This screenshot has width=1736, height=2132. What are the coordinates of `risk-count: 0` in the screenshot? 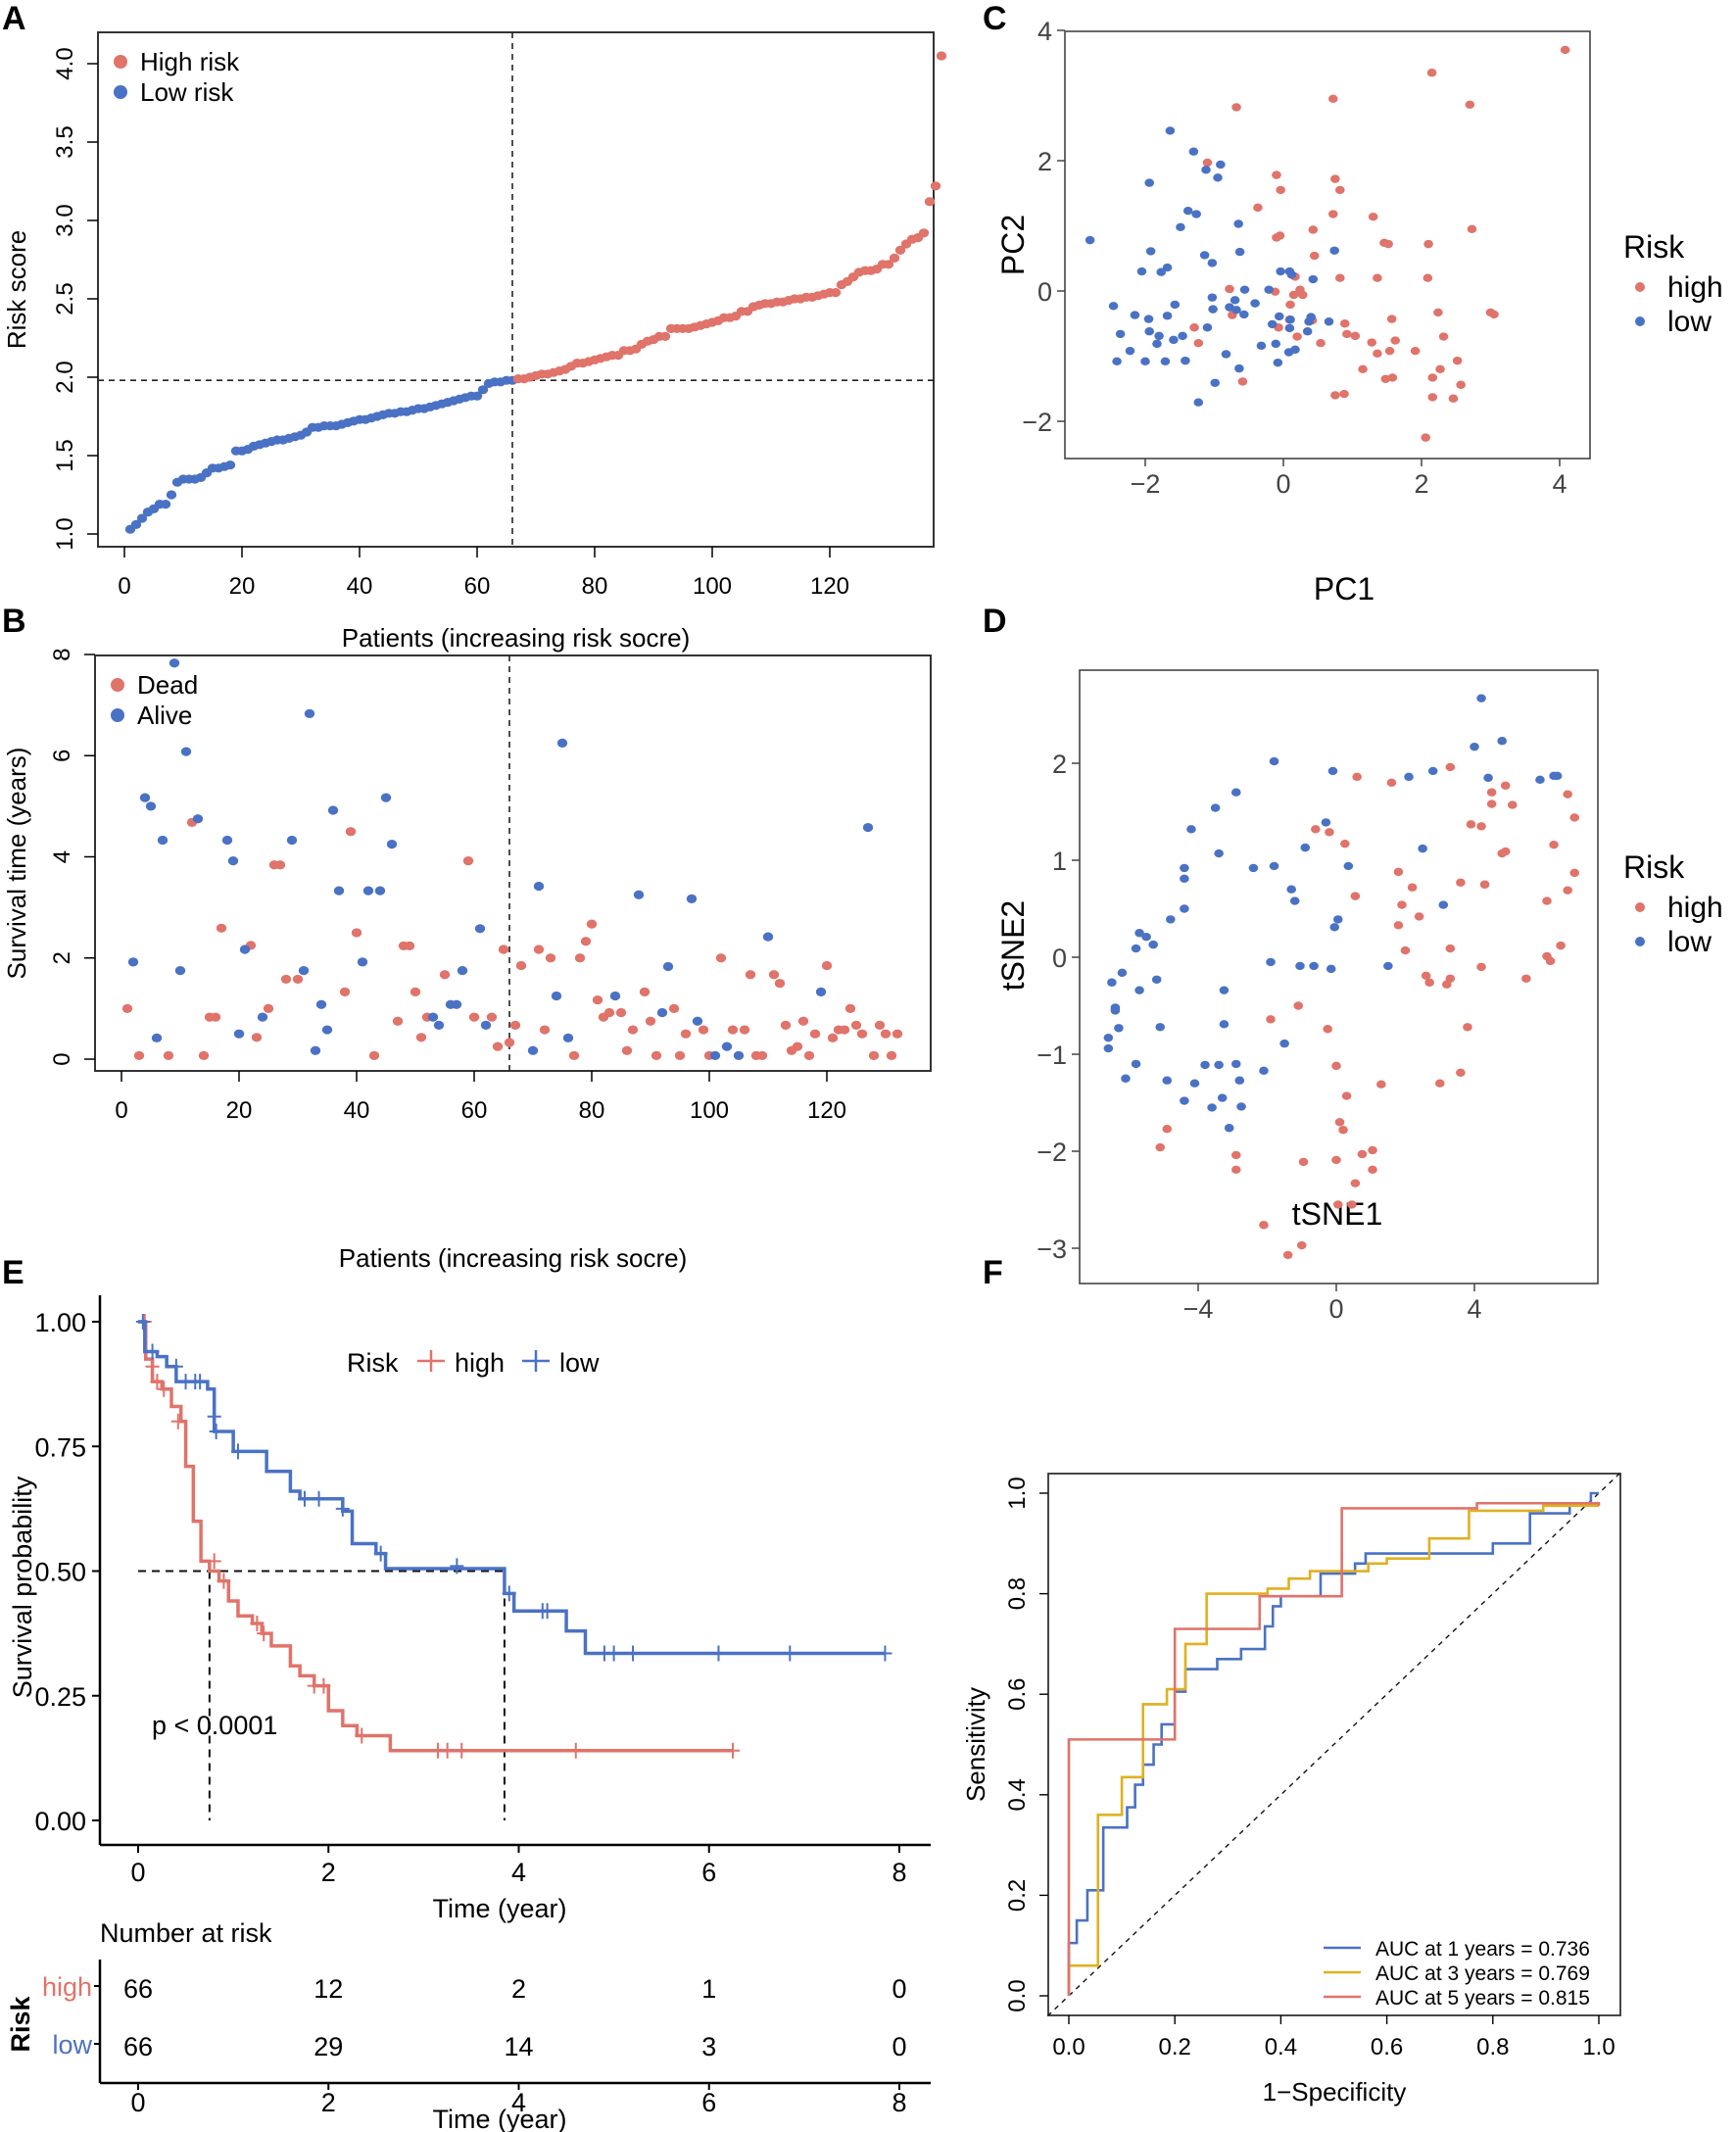 It's located at (899, 1989).